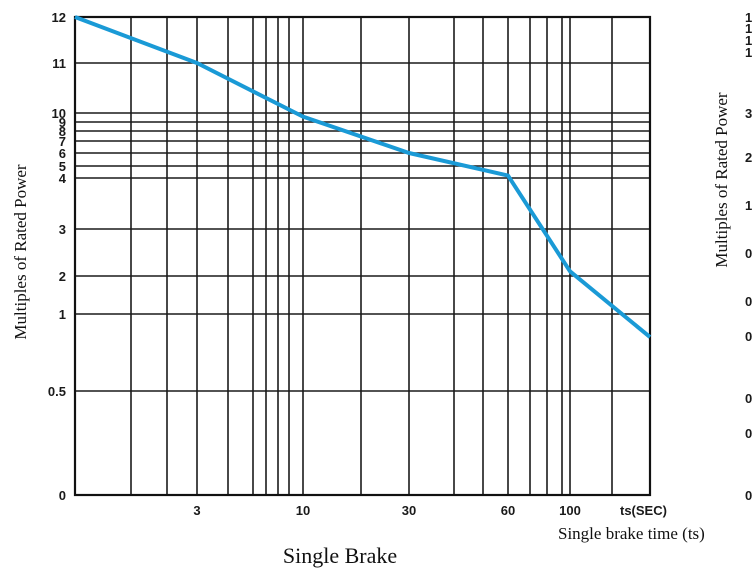  I want to click on x-tick-label: 3, so click(196, 510).